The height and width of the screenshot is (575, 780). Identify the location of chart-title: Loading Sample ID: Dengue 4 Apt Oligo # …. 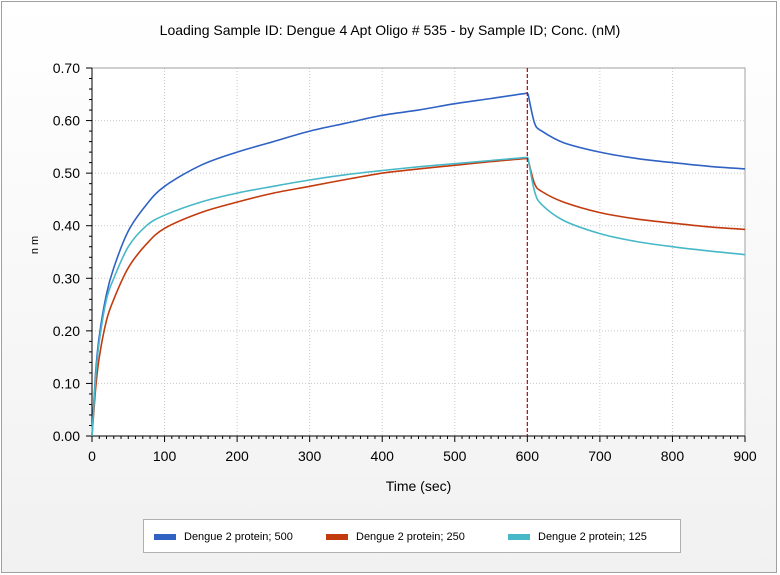
(390, 30).